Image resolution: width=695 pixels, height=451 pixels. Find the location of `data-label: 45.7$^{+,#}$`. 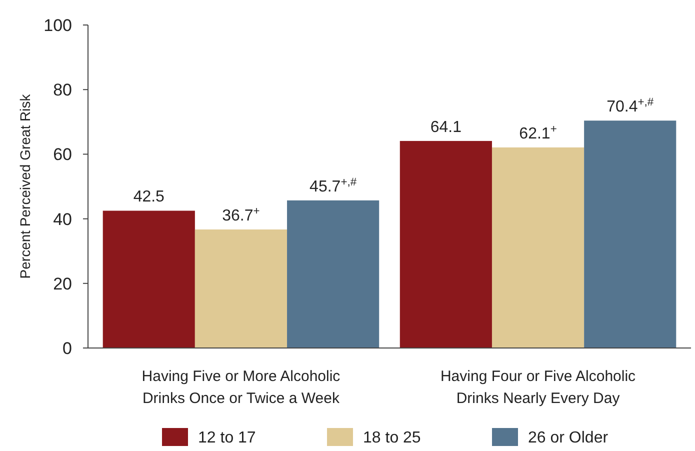

data-label: 45.7$^{+,#}$ is located at coordinates (334, 186).